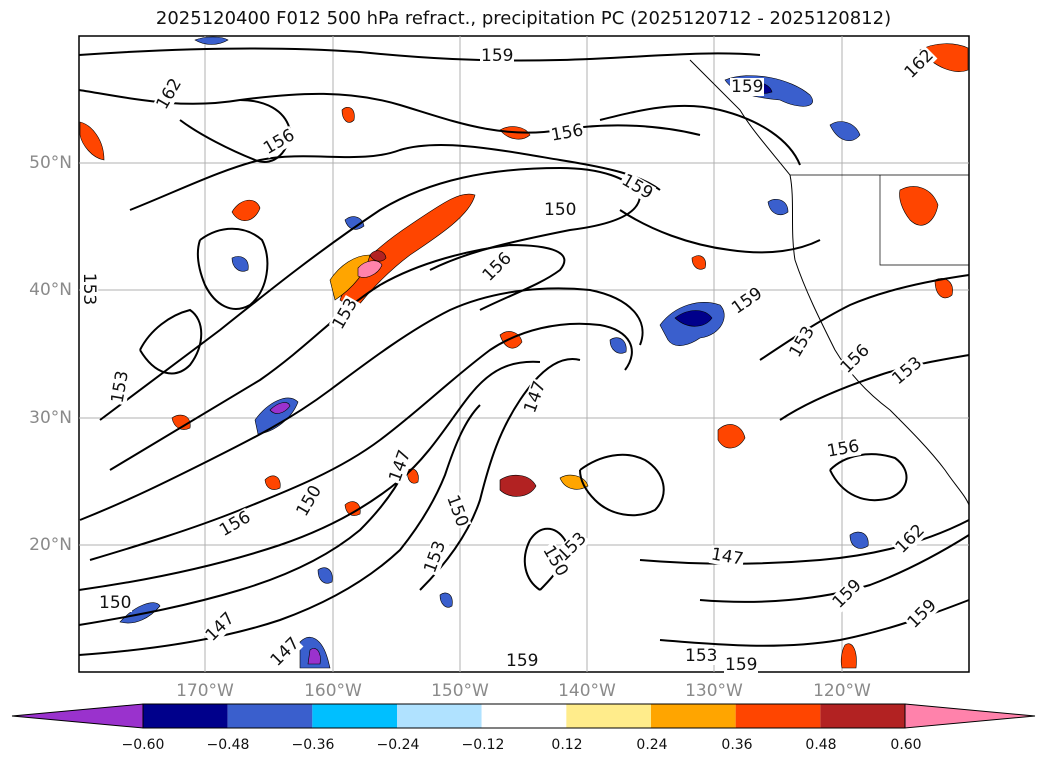 Image resolution: width=1047 pixels, height=765 pixels. Describe the element at coordinates (50, 163) in the screenshot. I see `lat-label-50n: 50°N` at that location.